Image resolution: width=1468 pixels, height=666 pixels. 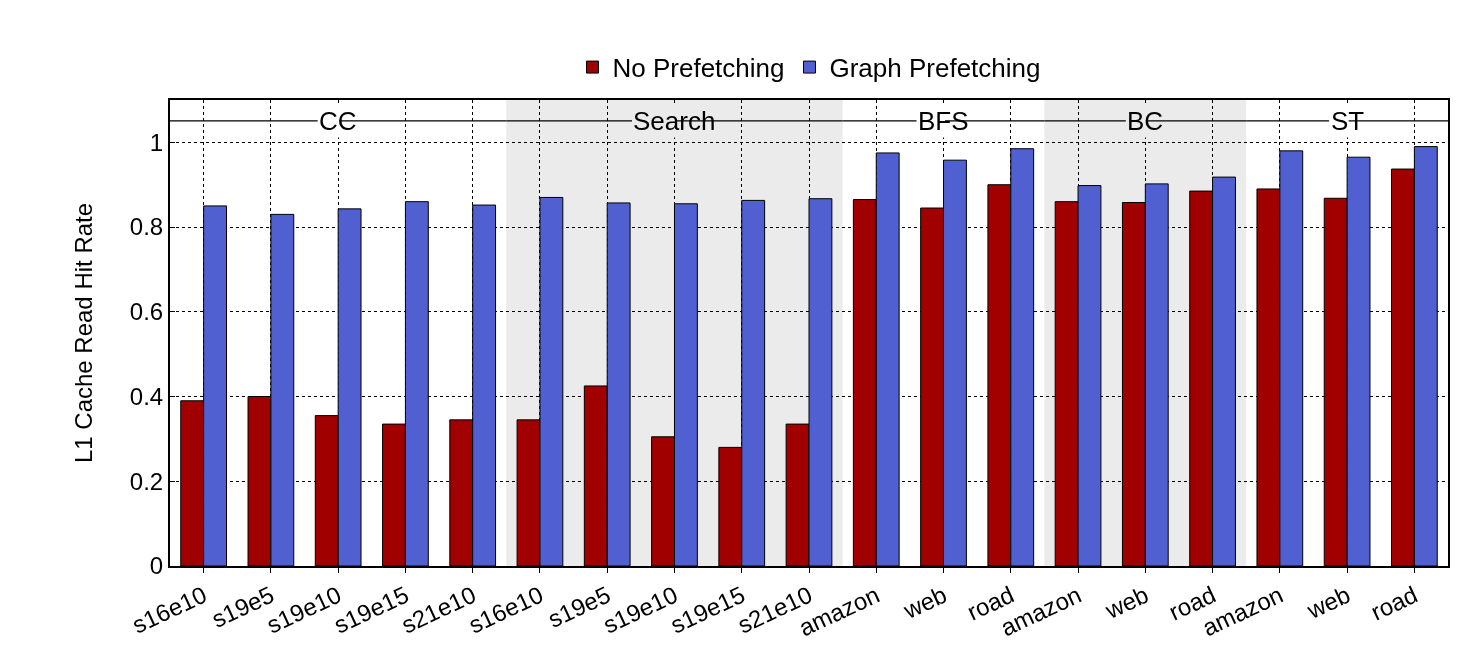 What do you see at coordinates (698, 68) in the screenshot?
I see `legend-label: No Prefetching` at bounding box center [698, 68].